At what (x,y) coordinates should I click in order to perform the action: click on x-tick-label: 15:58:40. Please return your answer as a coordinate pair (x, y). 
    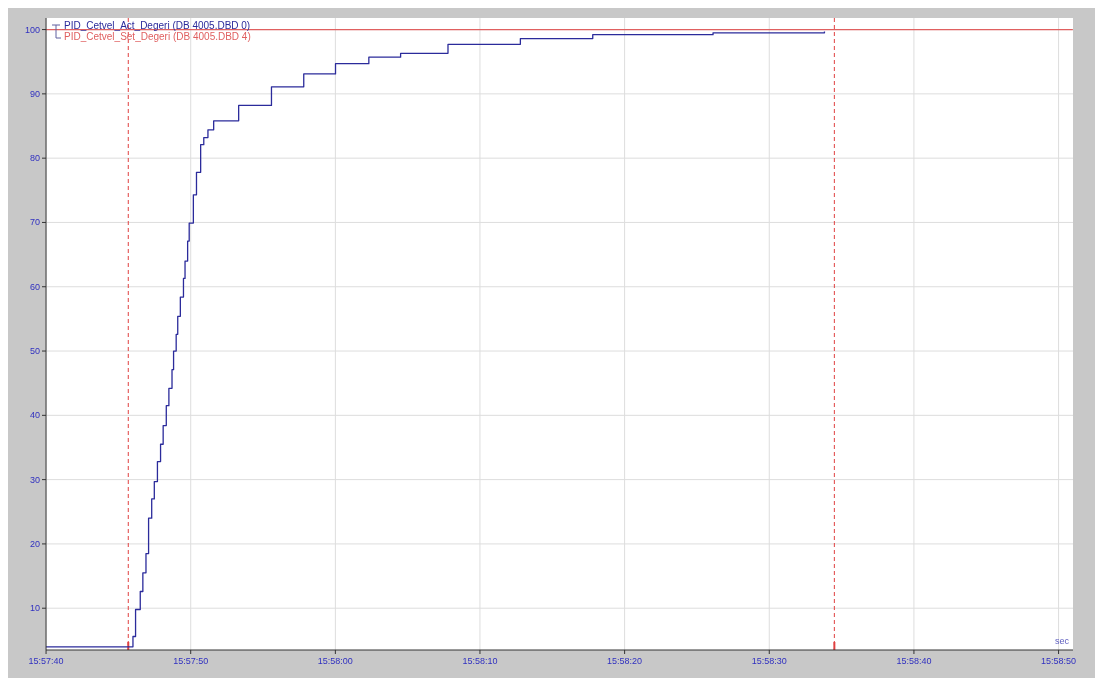
    Looking at the image, I should click on (914, 661).